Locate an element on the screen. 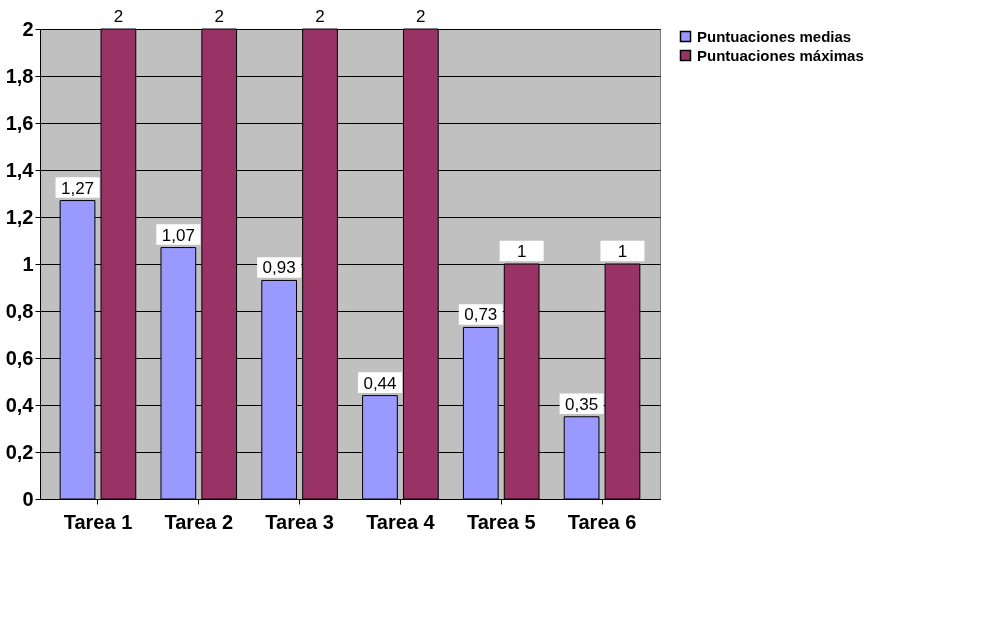 The image size is (1001, 634). y-tick-label: 0,6 is located at coordinates (19, 357).